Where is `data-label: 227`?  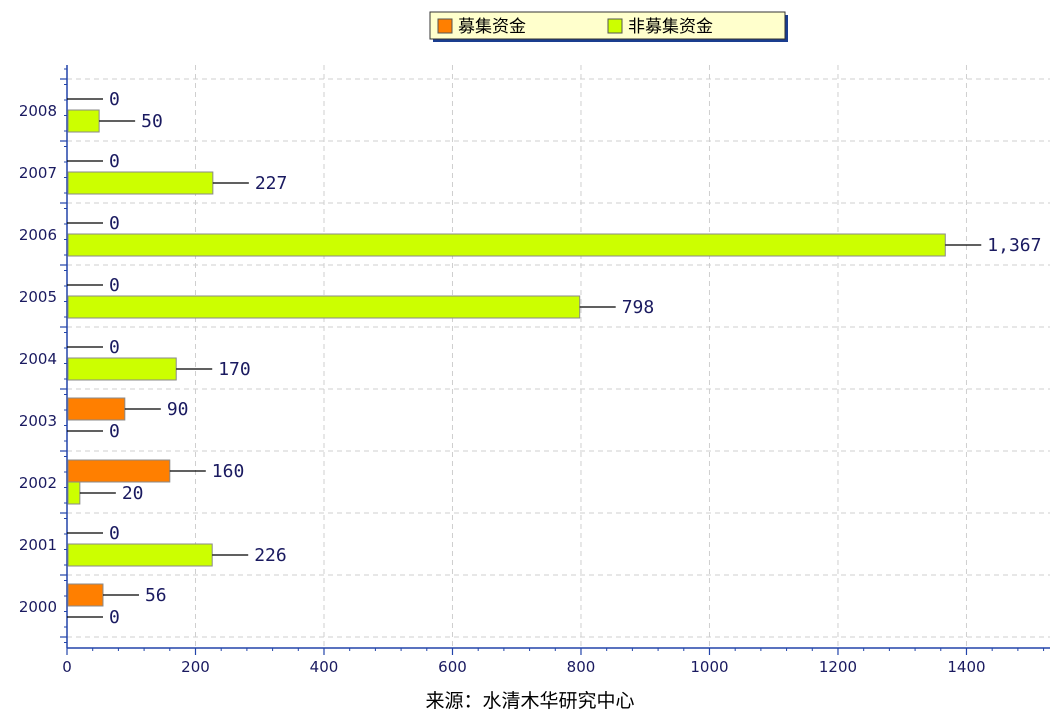
data-label: 227 is located at coordinates (271, 183).